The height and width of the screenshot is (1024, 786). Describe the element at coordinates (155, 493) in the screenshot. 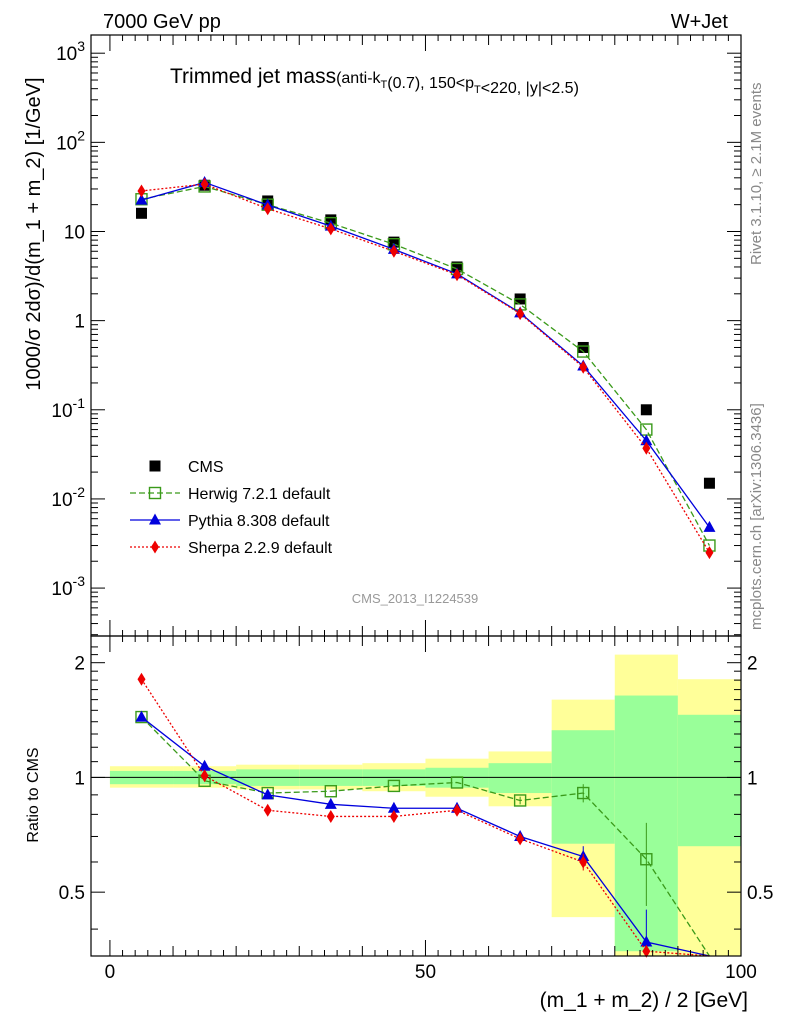

I see `legend-marker-herwig` at that location.